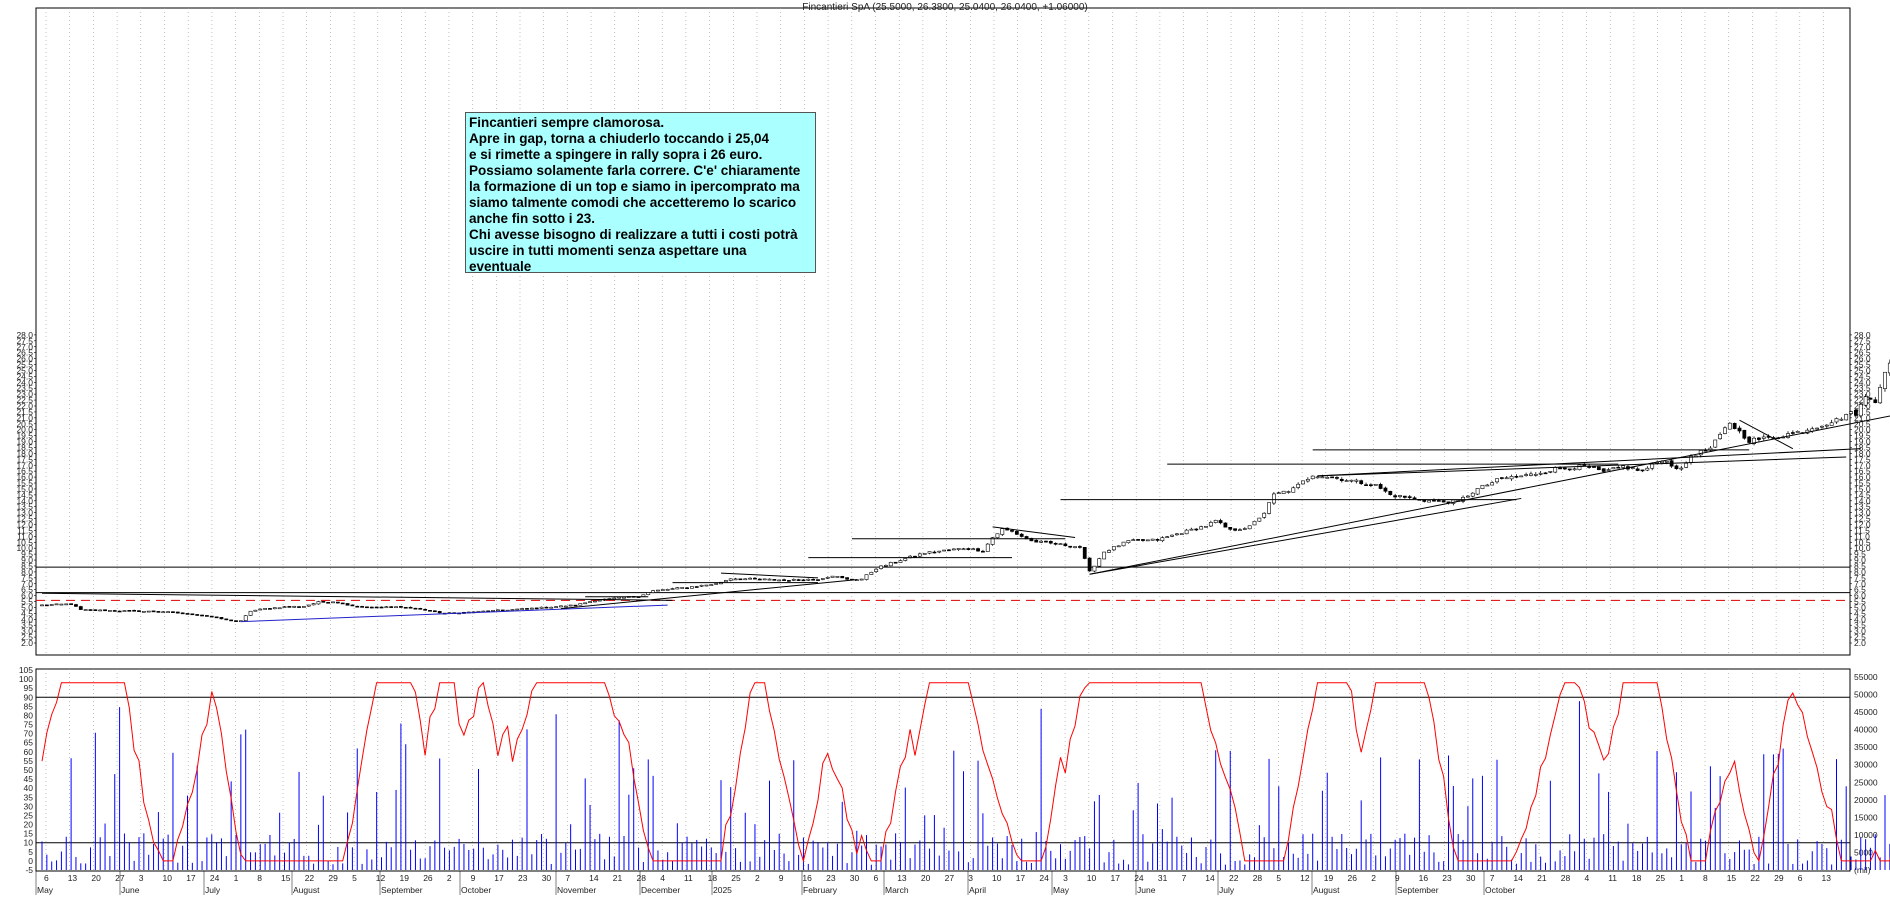  What do you see at coordinates (902, 878) in the screenshot?
I see `x-day-label: 13` at bounding box center [902, 878].